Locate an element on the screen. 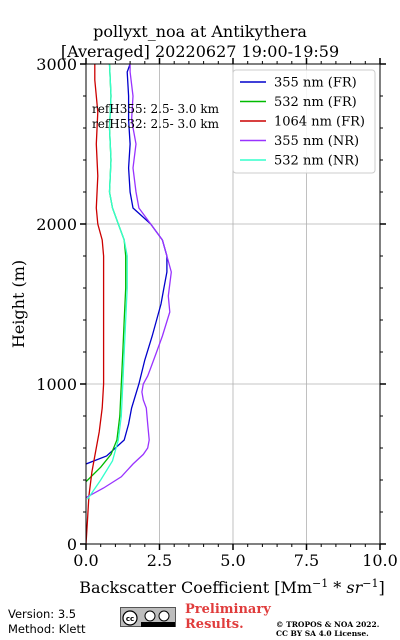  x-axis-label-sup1: −1 is located at coordinates (320, 583).